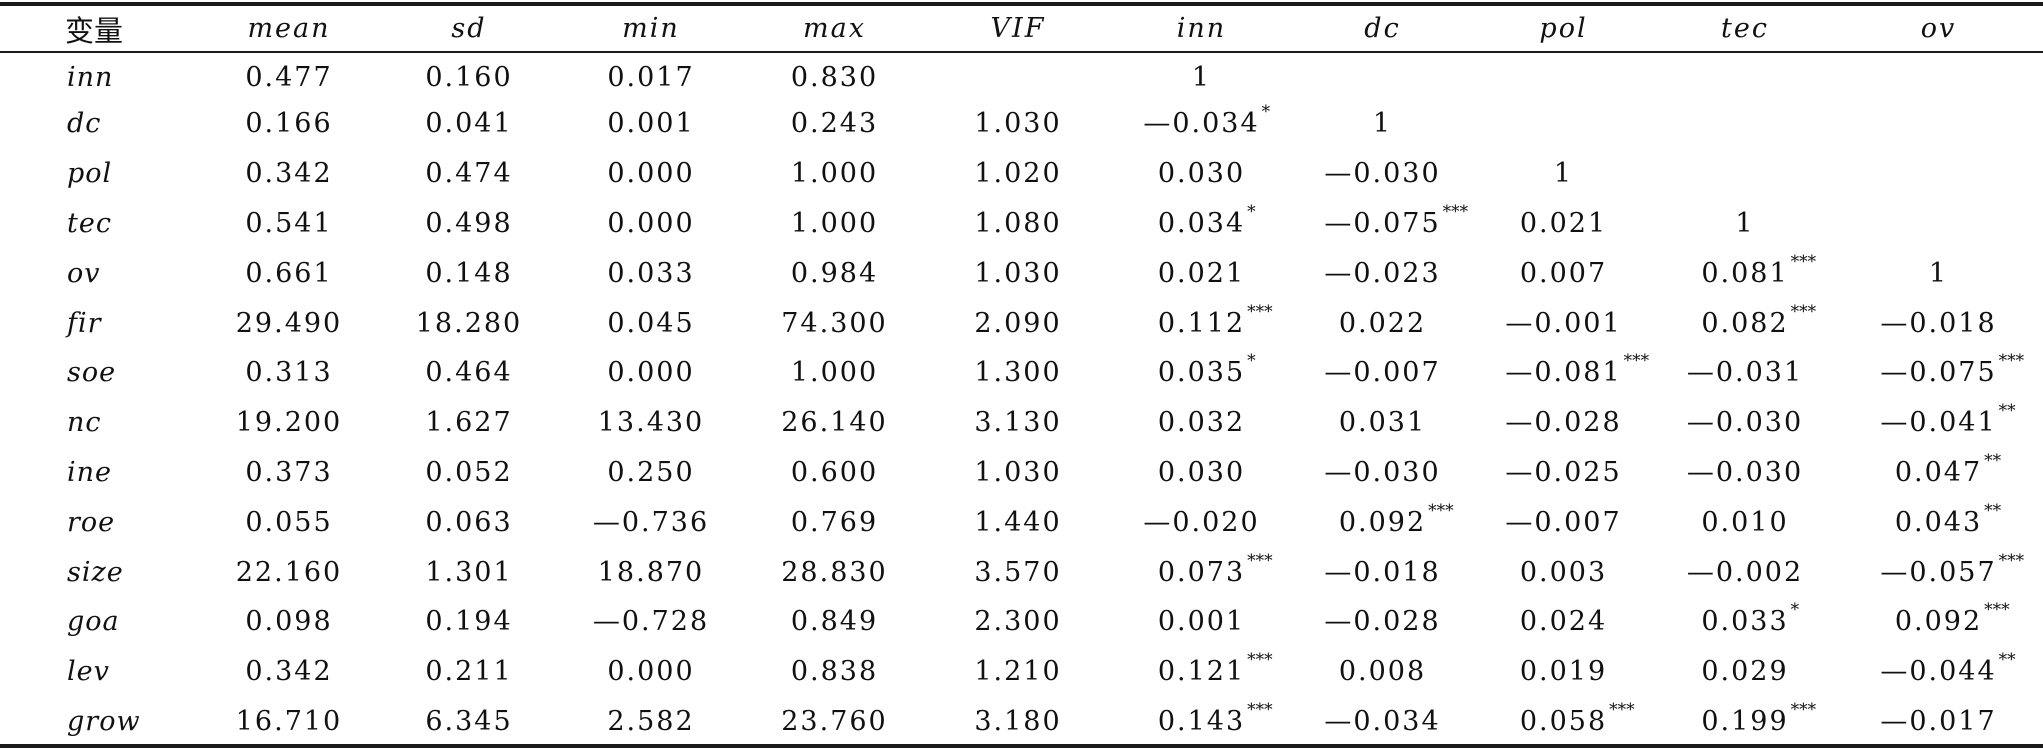 The height and width of the screenshot is (750, 2043). I want to click on cell-value: 0.033, so click(1745, 622).